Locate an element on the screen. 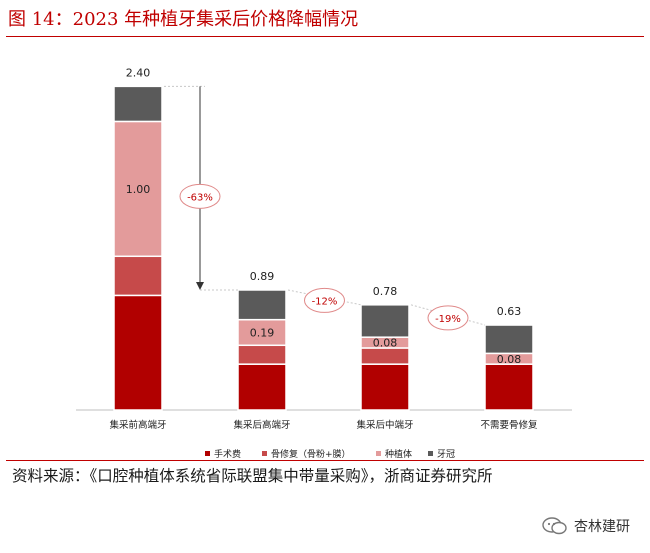  source-divider is located at coordinates (325, 460).